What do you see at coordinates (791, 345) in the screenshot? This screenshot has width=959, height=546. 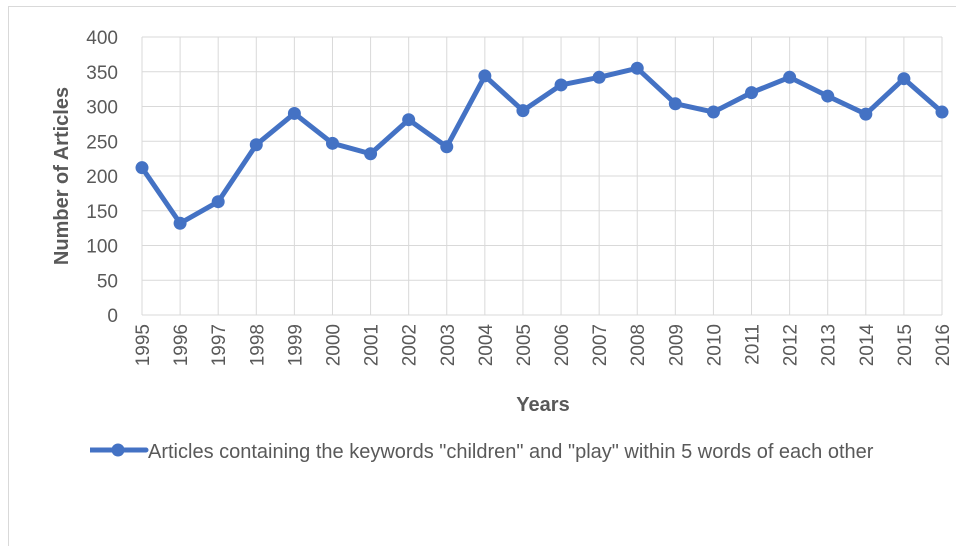 I see `x-tick-label: 2012` at bounding box center [791, 345].